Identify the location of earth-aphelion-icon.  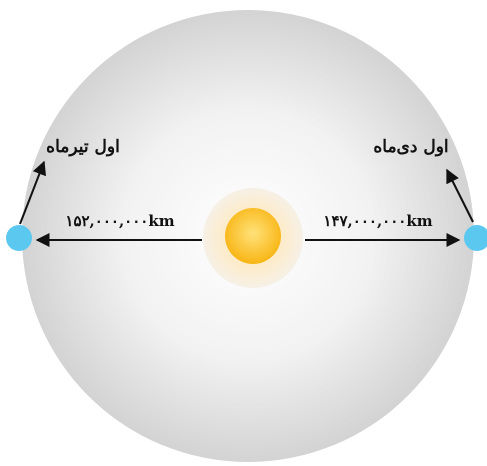
(19, 238).